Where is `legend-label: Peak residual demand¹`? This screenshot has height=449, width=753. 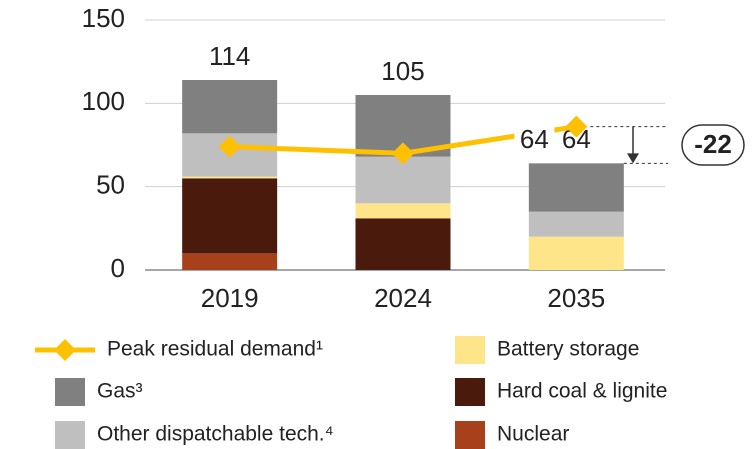 legend-label: Peak residual demand¹ is located at coordinates (215, 349).